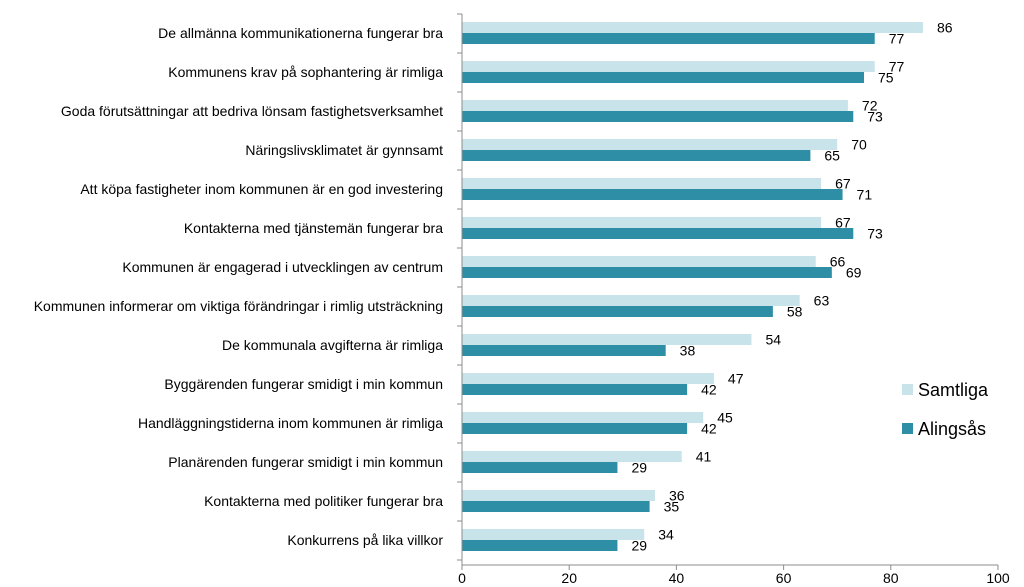 The width and height of the screenshot is (1024, 587). What do you see at coordinates (870, 106) in the screenshot?
I see `value-label: 72` at bounding box center [870, 106].